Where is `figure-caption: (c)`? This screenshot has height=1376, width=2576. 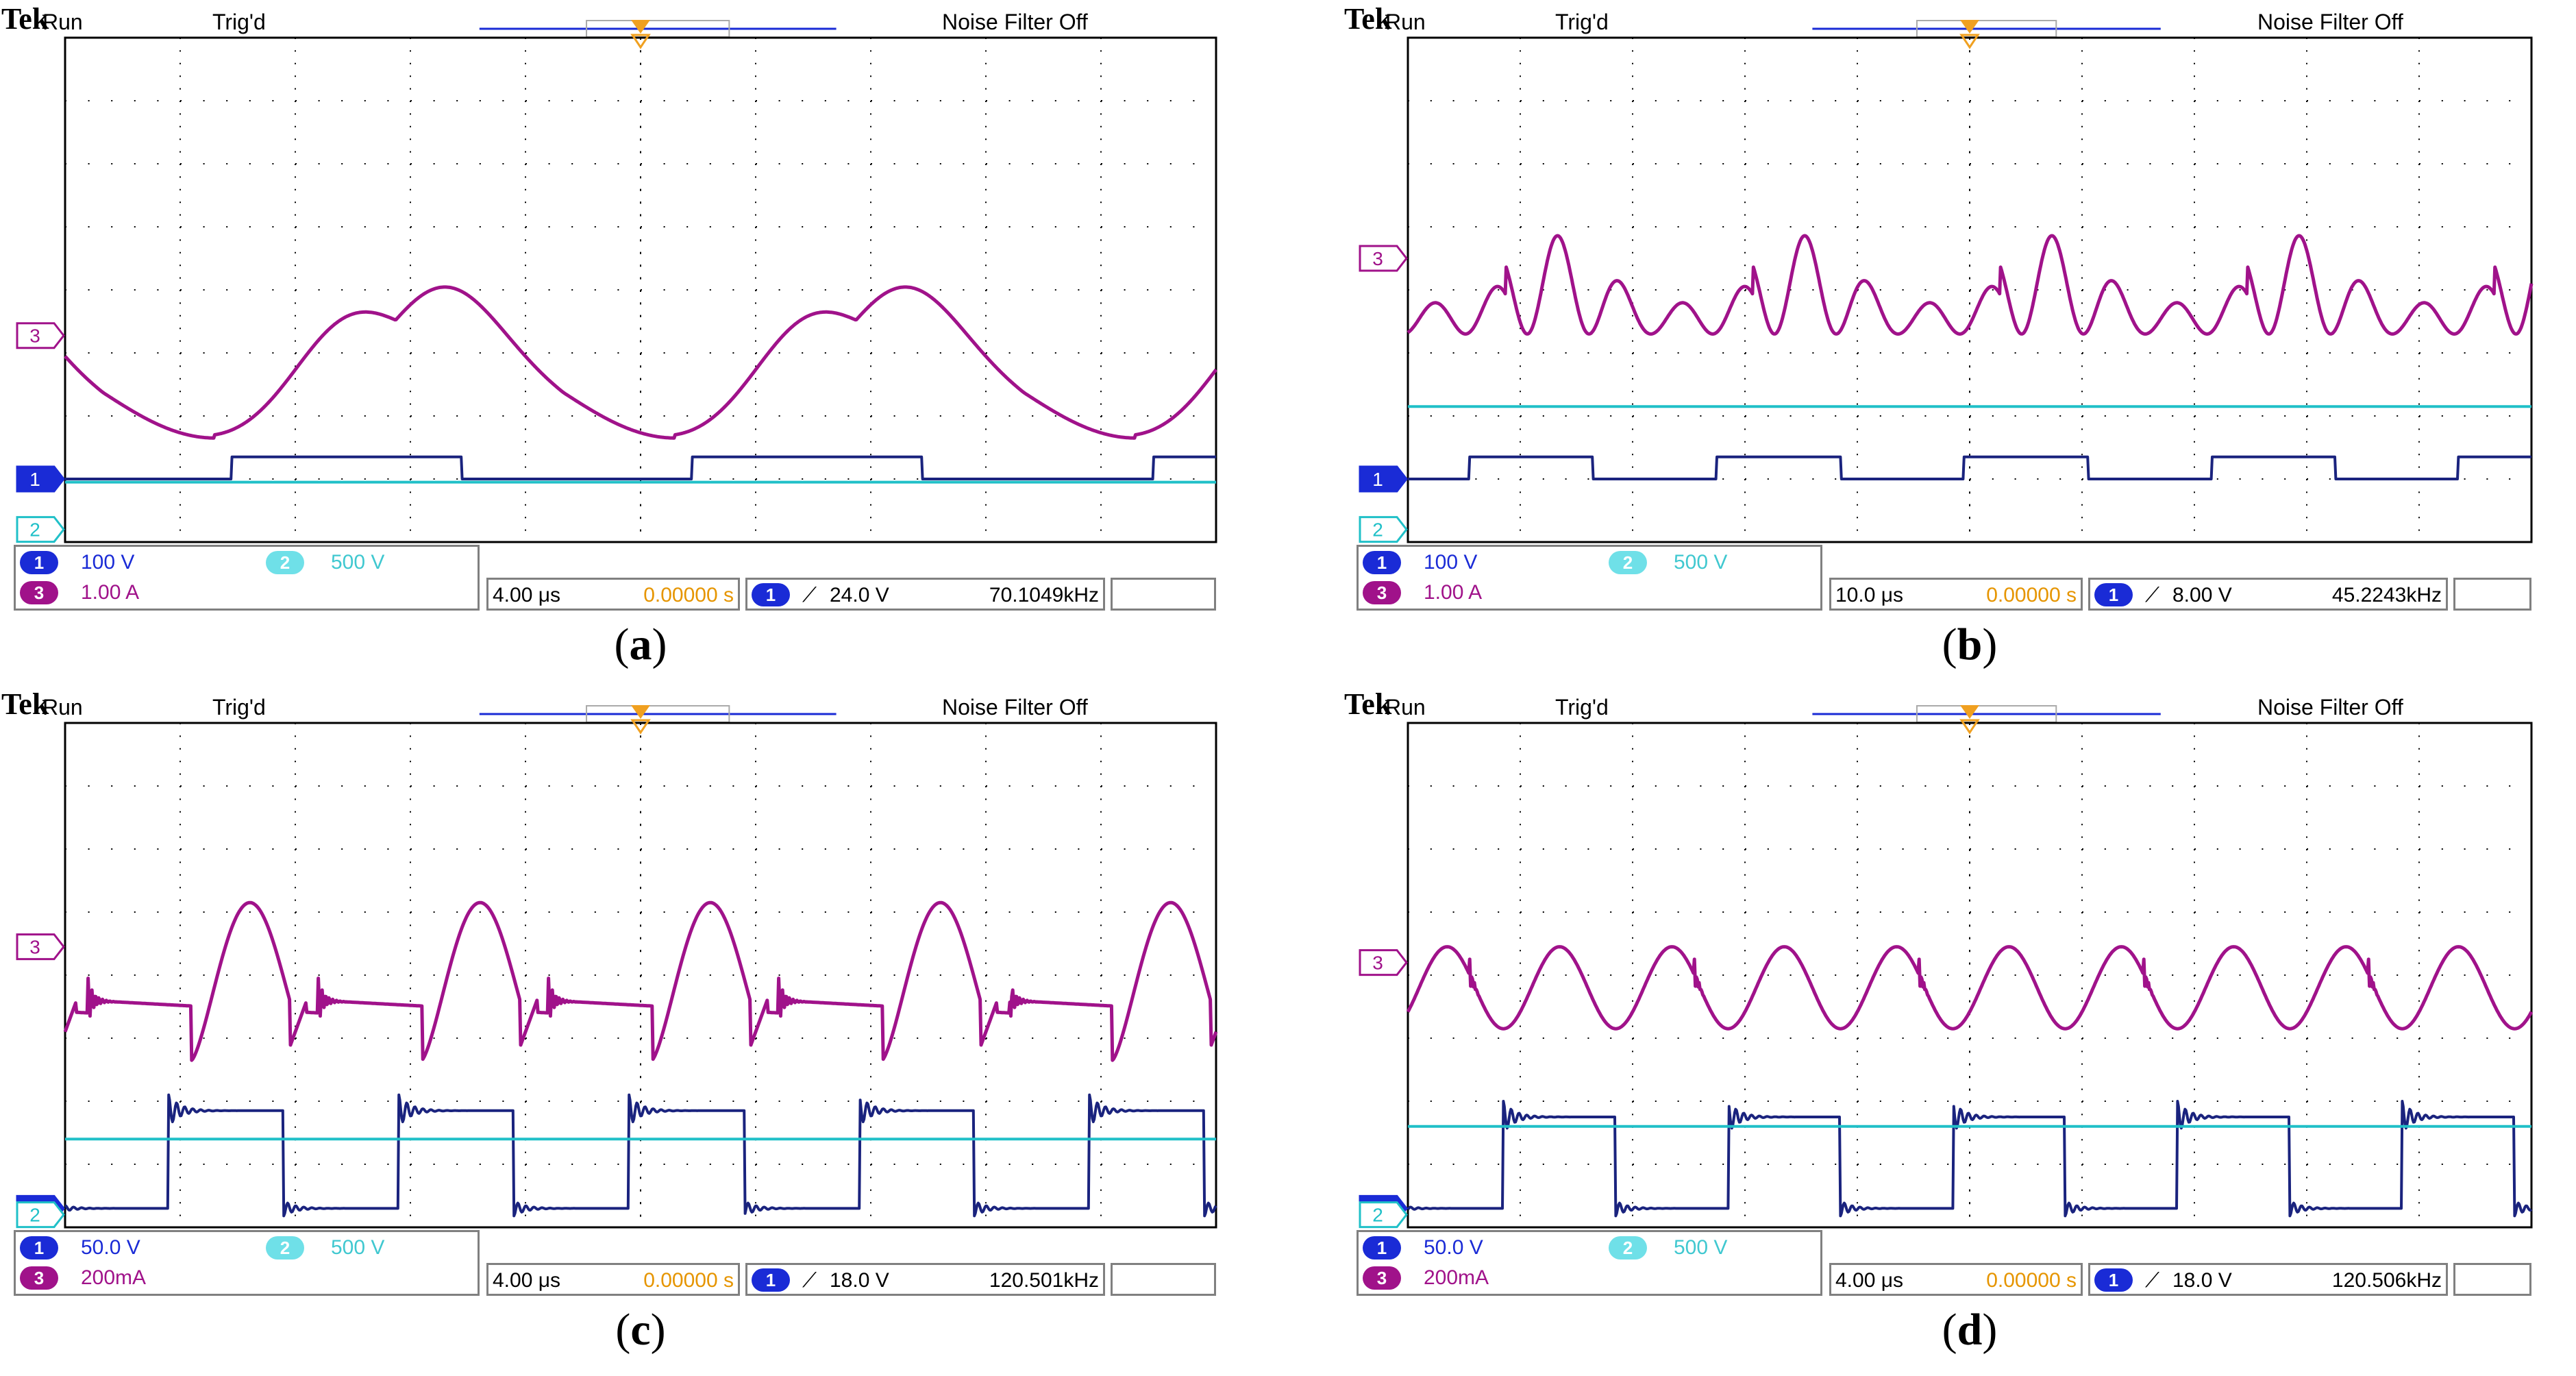
figure-caption: (c) is located at coordinates (640, 1330).